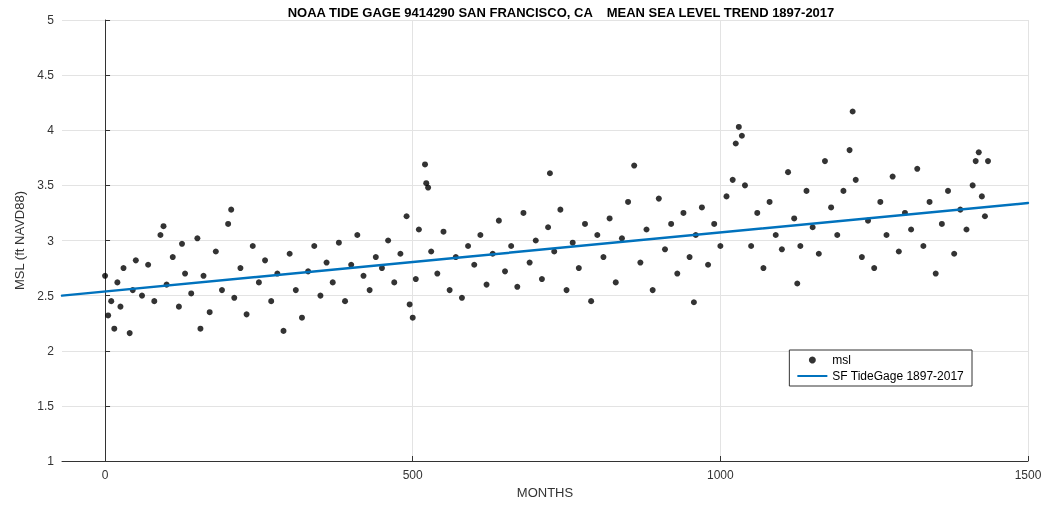 This screenshot has width=1052, height=508. I want to click on y-tick-label: 2.5, so click(46, 295).